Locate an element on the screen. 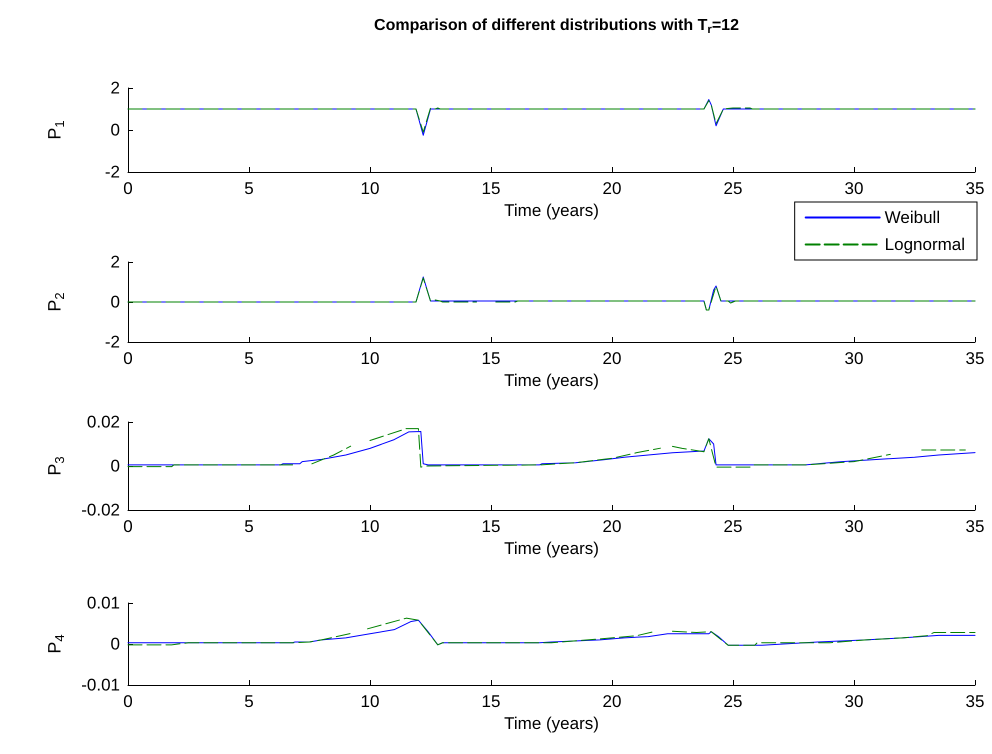 This screenshot has height=754, width=992. y-tick-label: -0.01 is located at coordinates (100, 685).